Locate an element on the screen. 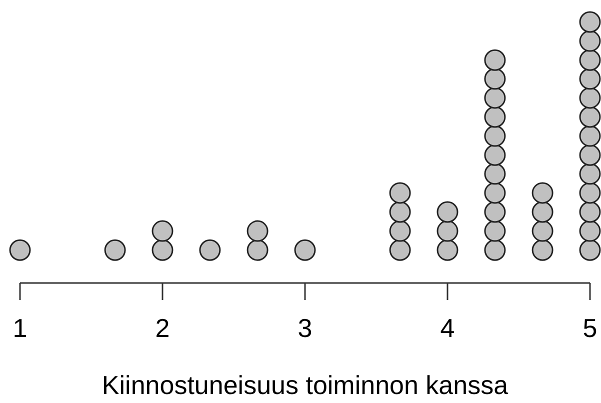  x-tick-label: 3 is located at coordinates (305, 328).